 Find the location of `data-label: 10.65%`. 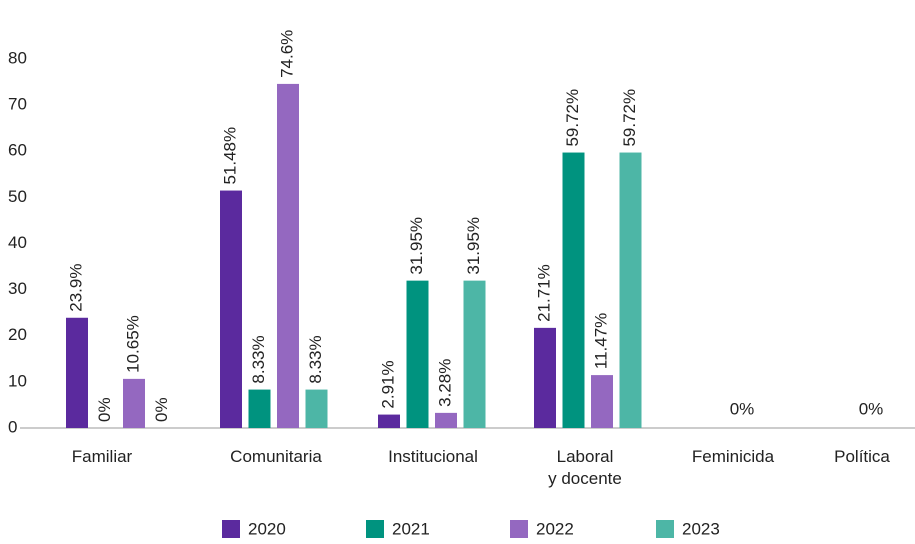

data-label: 10.65% is located at coordinates (132, 344).